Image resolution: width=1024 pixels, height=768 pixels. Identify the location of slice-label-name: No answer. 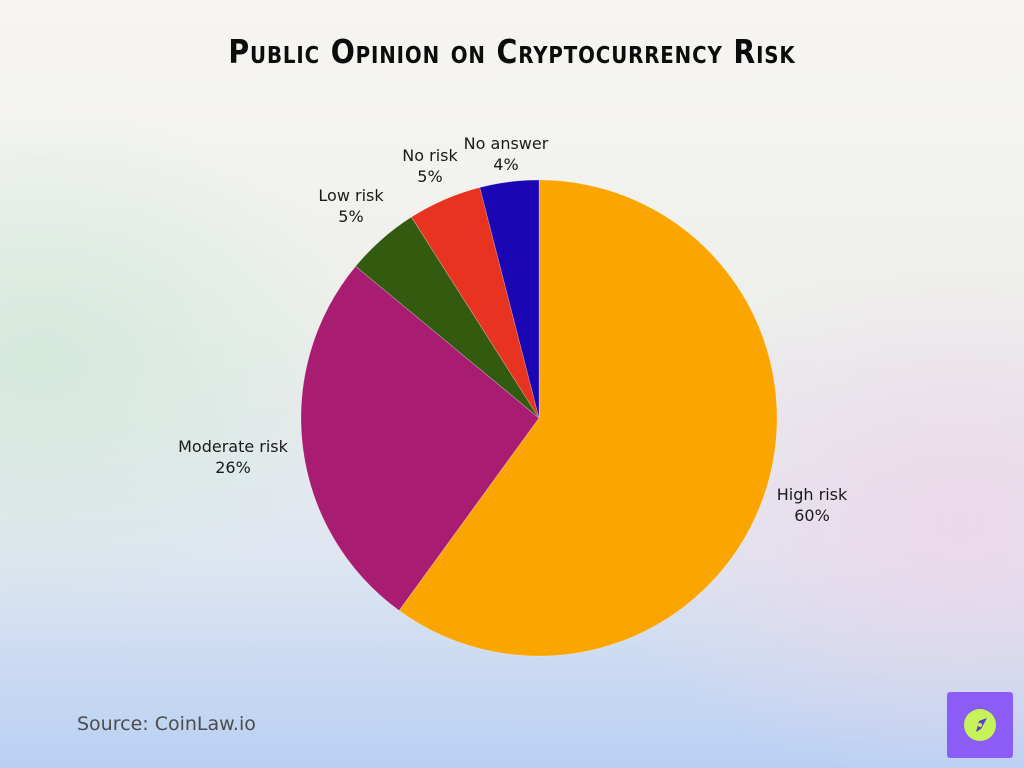
(506, 143).